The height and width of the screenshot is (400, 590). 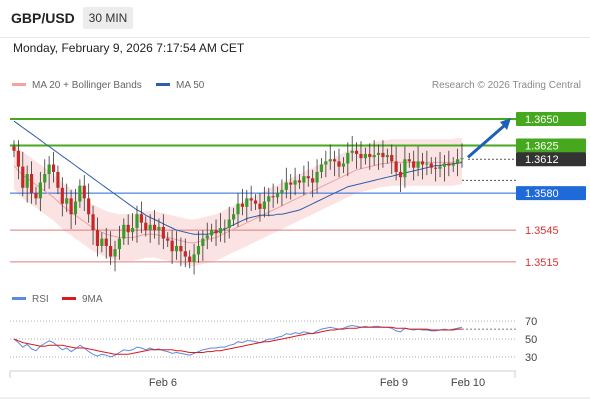 What do you see at coordinates (77, 85) in the screenshot?
I see `legend-bollinger: MA 20 + Bollinger Bands` at bounding box center [77, 85].